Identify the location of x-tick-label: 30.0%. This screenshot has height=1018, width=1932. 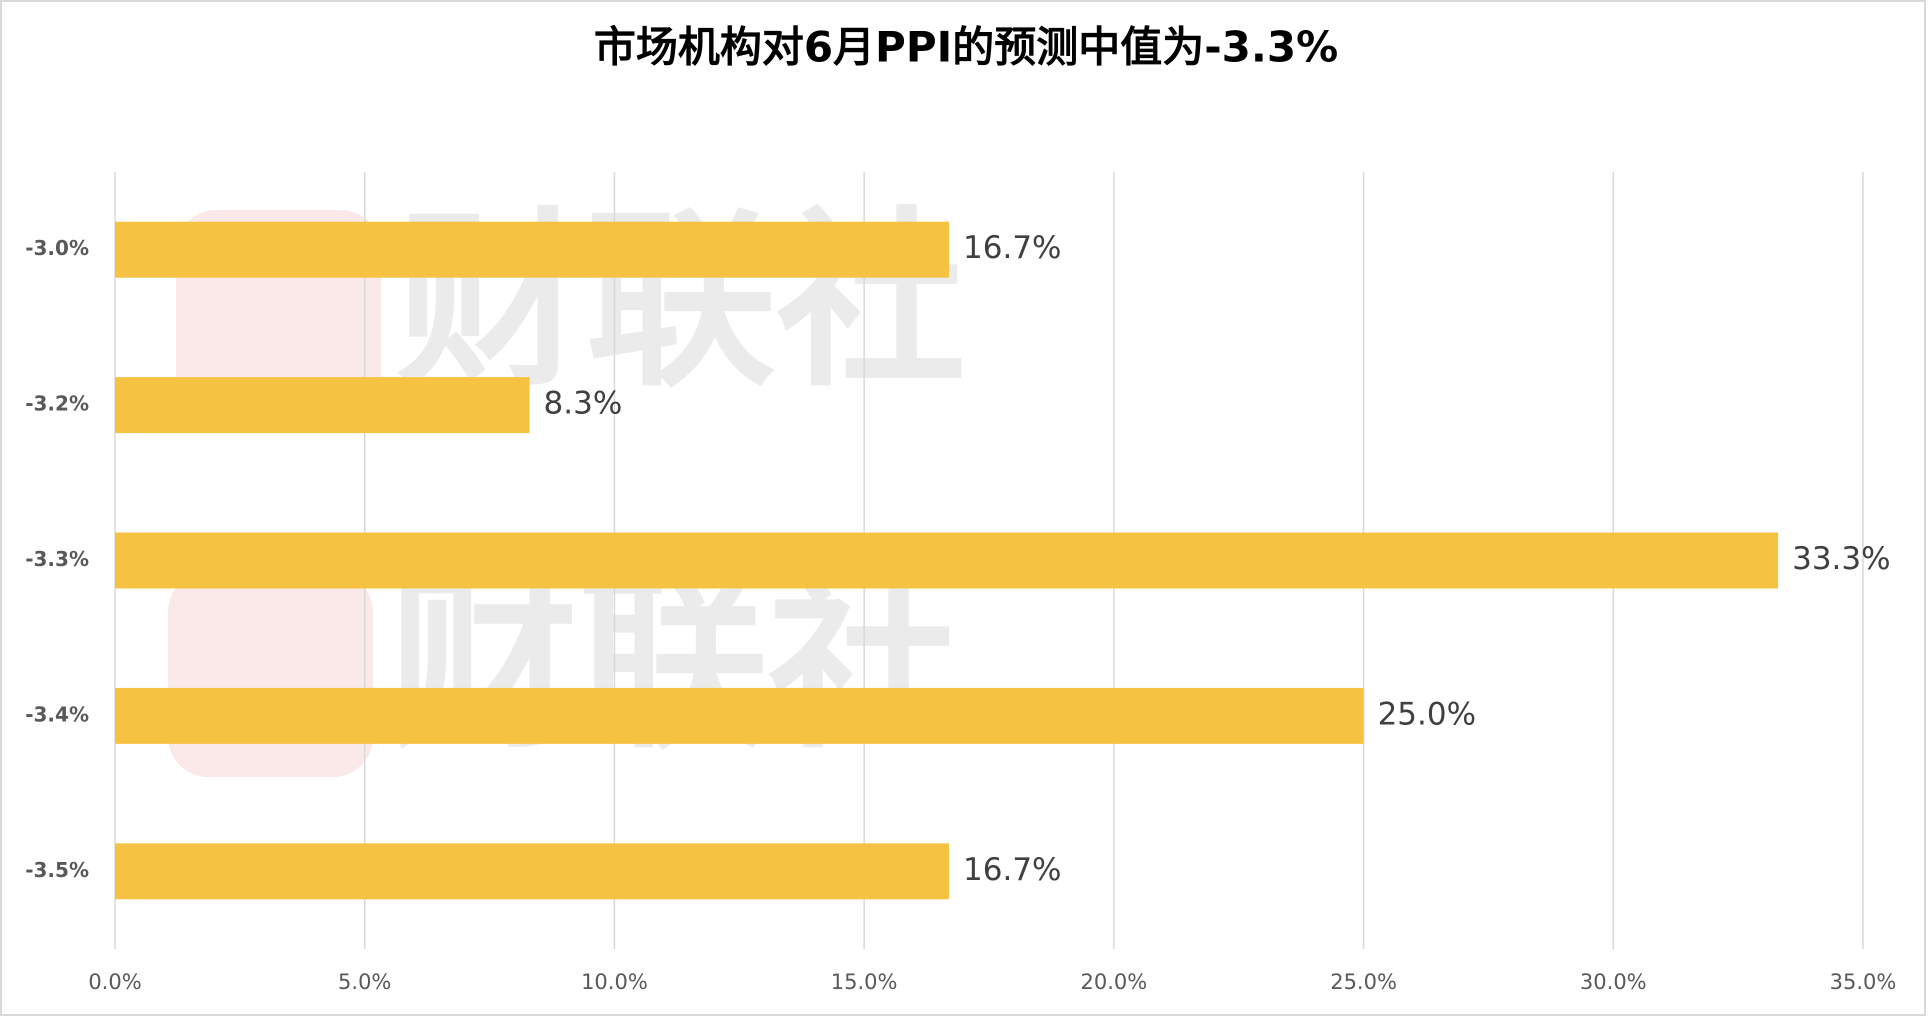
(1613, 982).